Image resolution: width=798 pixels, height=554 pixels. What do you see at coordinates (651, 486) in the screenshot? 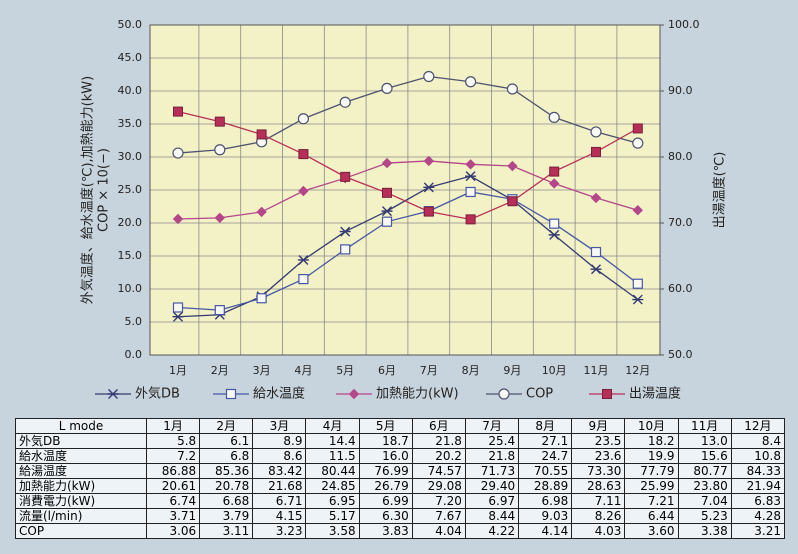
I see `table-cell: 25.99` at bounding box center [651, 486].